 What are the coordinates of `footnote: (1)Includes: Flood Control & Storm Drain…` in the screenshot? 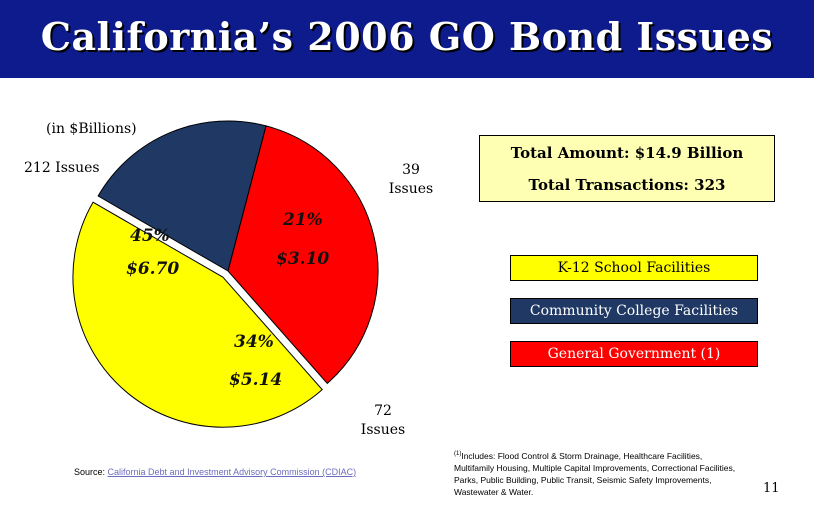 It's located at (596, 473).